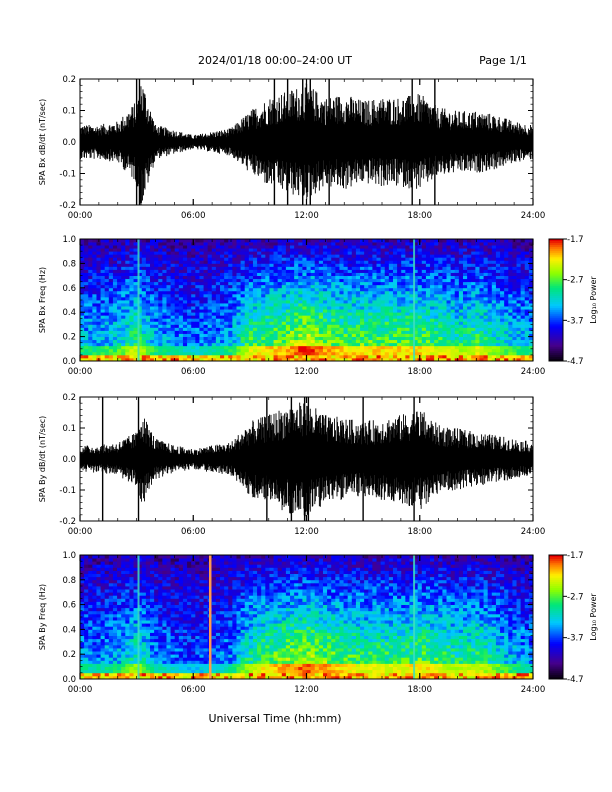 The image size is (612, 792). Describe the element at coordinates (42, 300) in the screenshot. I see `y-axis-label: SPA Bx Freq (Hz)` at that location.